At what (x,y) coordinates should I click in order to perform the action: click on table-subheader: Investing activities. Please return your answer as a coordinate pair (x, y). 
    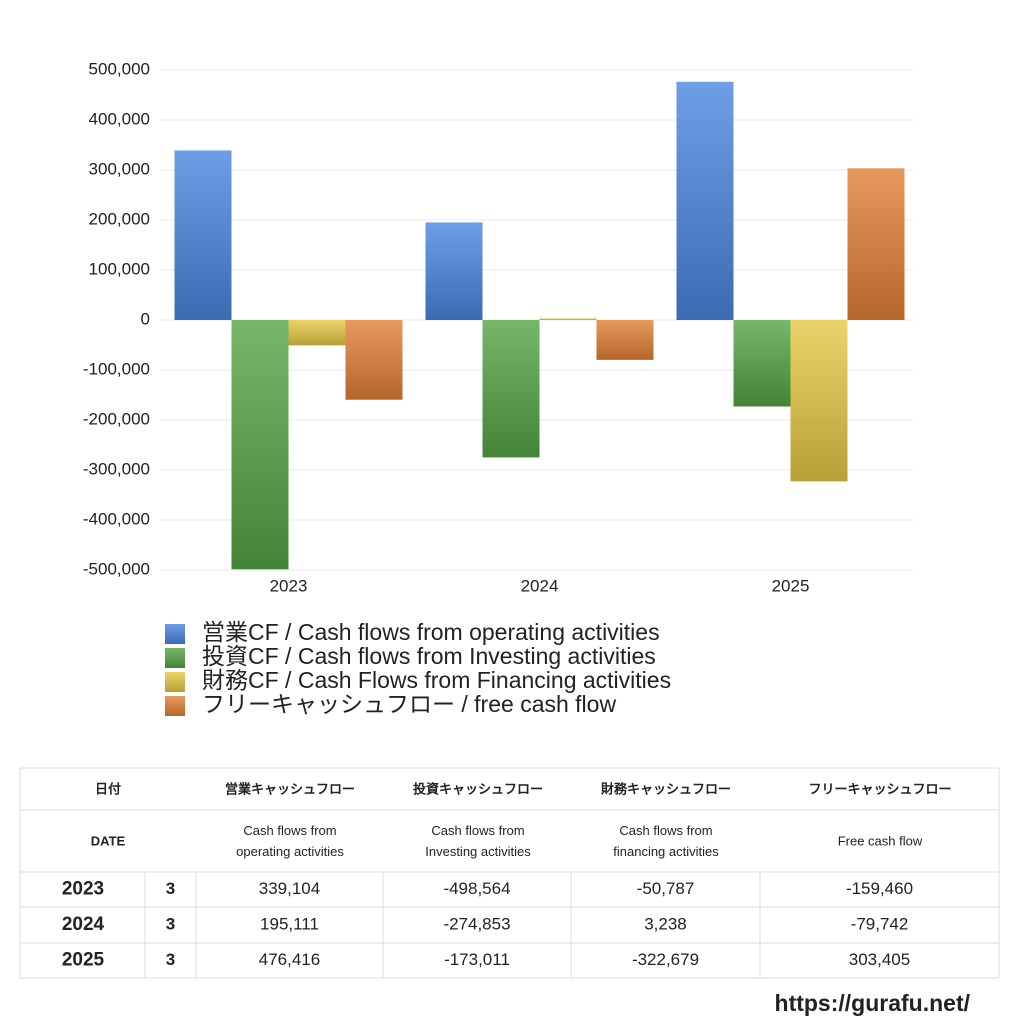
    Looking at the image, I should click on (478, 851).